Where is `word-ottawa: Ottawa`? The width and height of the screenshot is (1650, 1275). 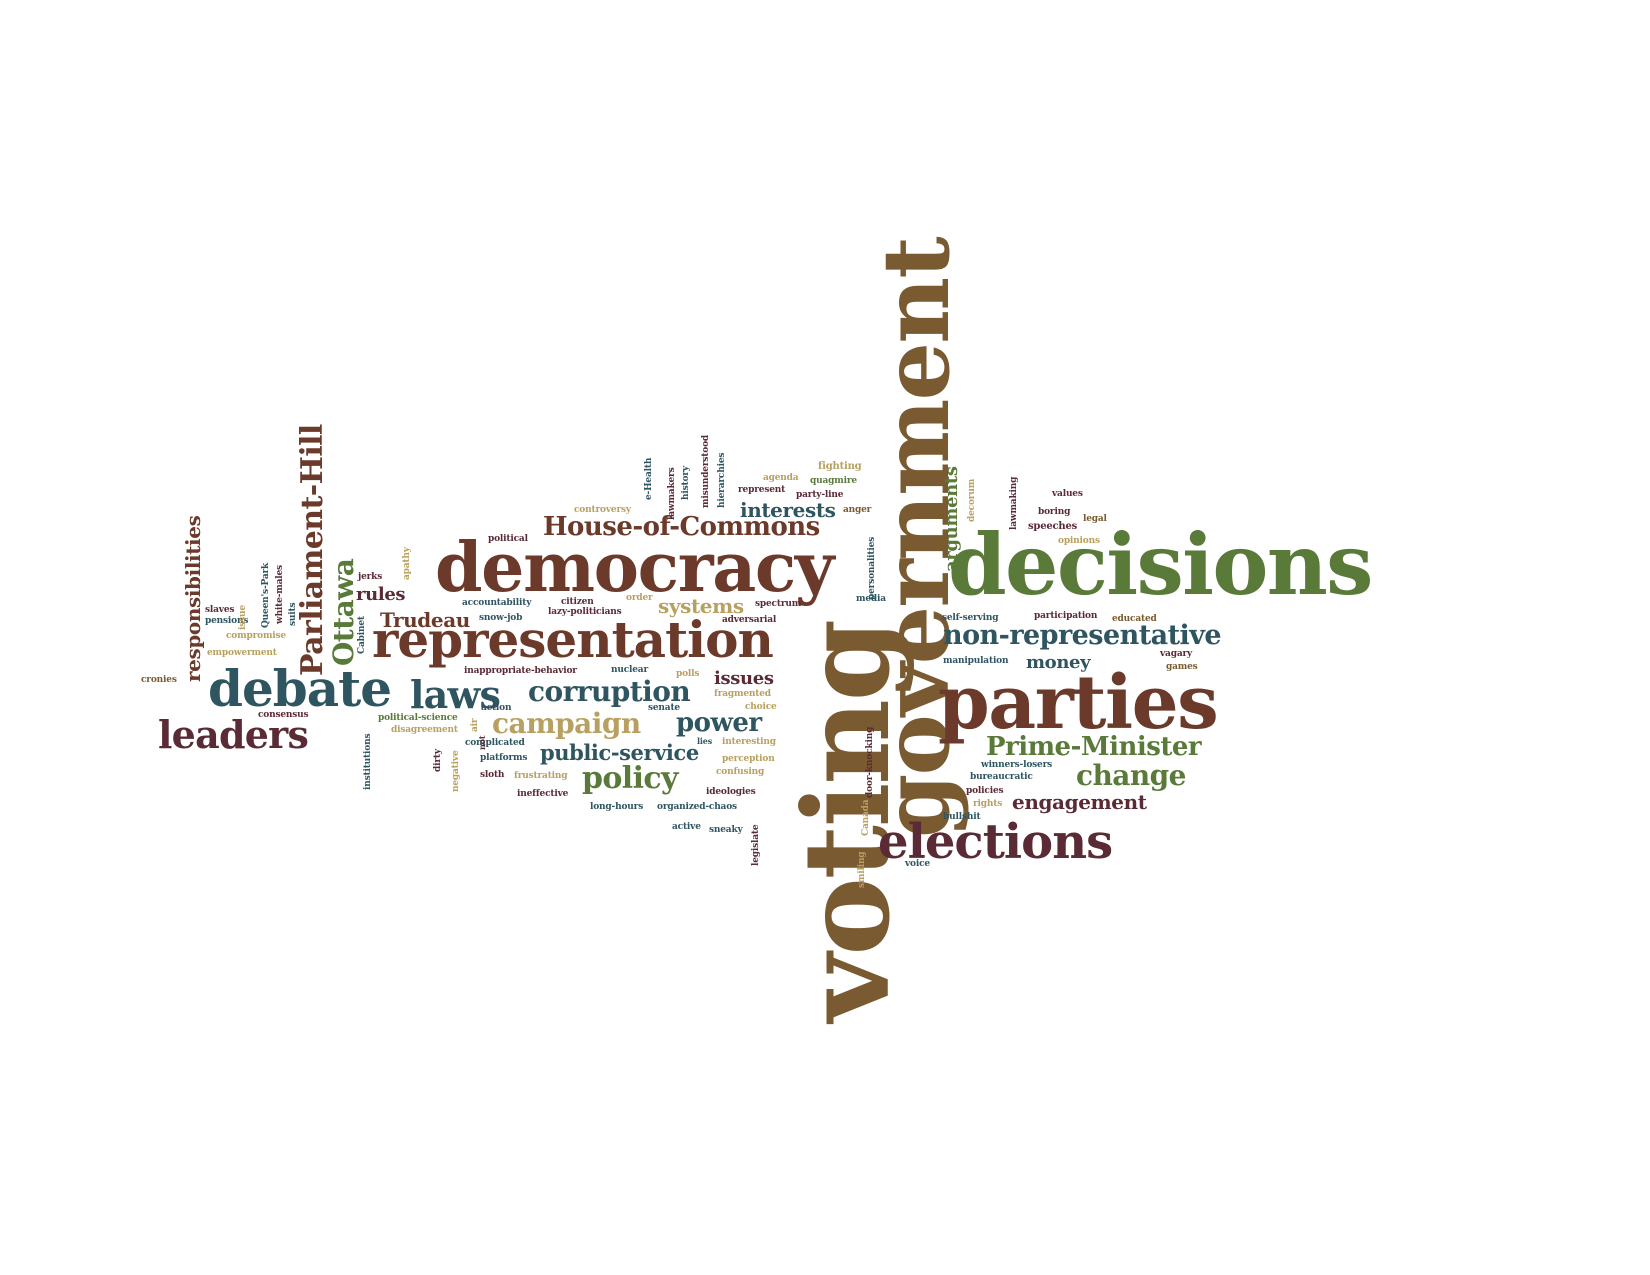
word-ottawa: Ottawa is located at coordinates (343, 612).